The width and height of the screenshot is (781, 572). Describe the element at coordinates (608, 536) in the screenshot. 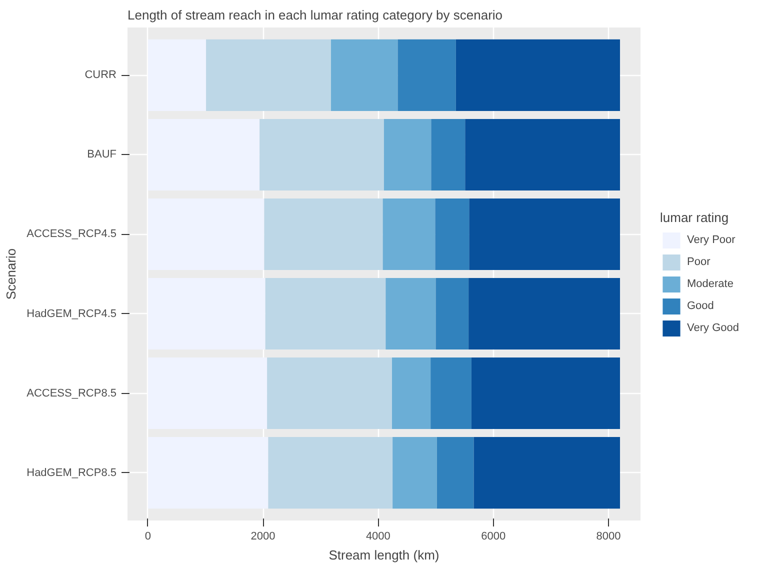

I see `x-tick-label: 8000` at that location.